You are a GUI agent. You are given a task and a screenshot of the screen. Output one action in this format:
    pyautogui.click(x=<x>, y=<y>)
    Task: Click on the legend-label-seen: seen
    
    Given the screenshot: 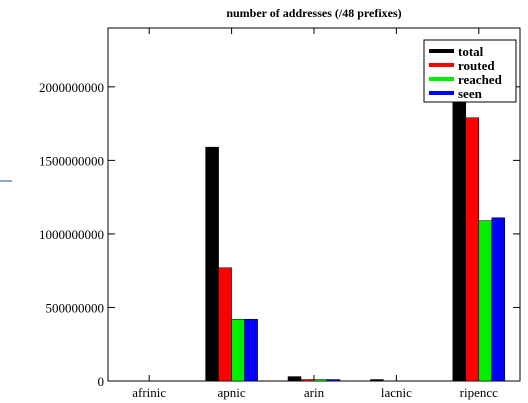 What is the action you would take?
    pyautogui.click(x=470, y=93)
    